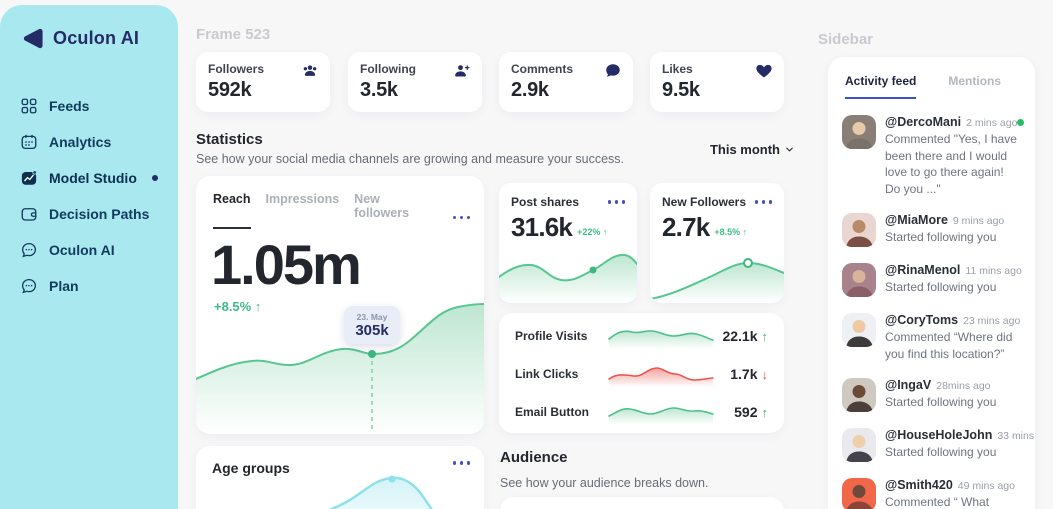 The height and width of the screenshot is (509, 1053). I want to click on nav-item-label: Oculon AI, so click(82, 250).